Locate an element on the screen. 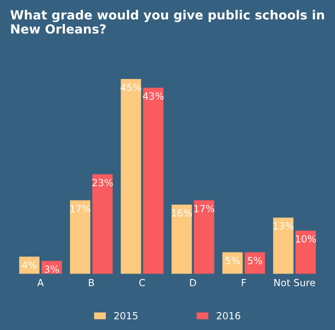 This screenshot has width=335, height=330. x-tick-label: A is located at coordinates (40, 282).